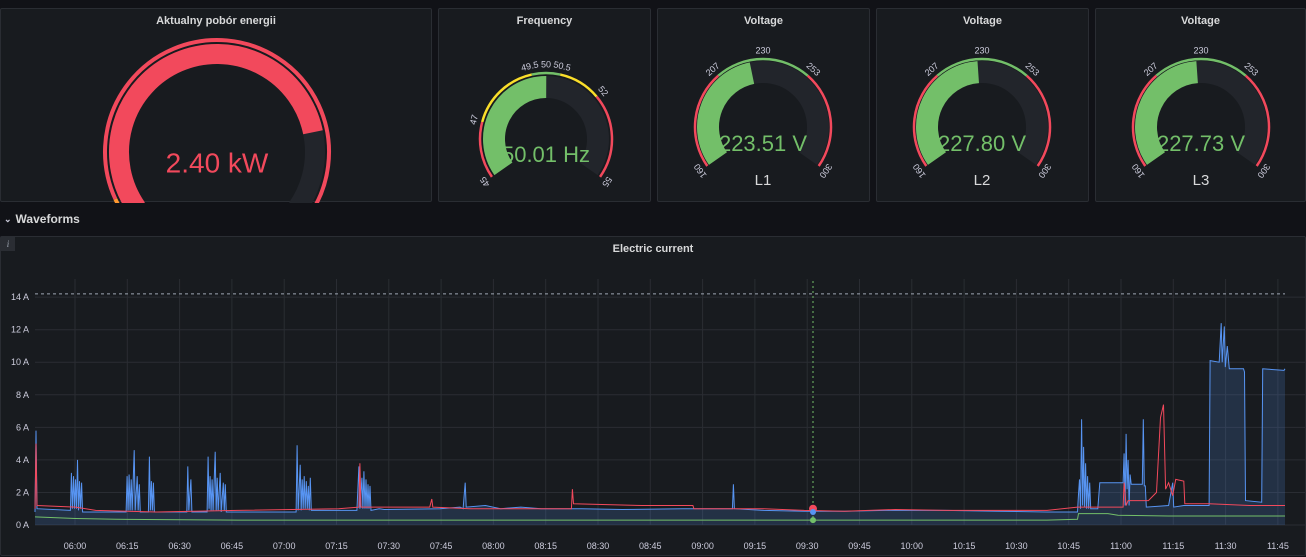 This screenshot has width=1306, height=557. I want to click on gauge-value-text: 227.73 V, so click(1201, 143).